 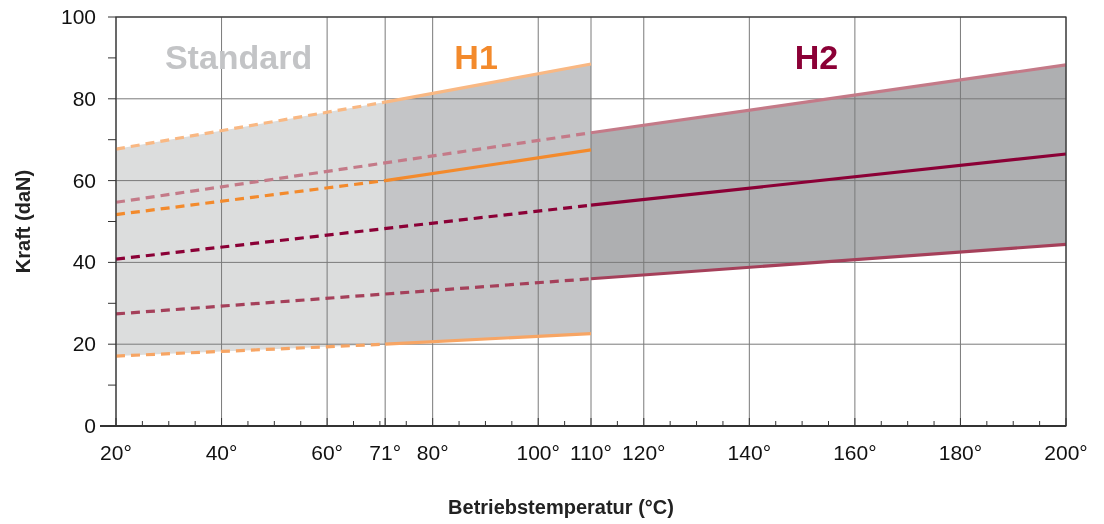 What do you see at coordinates (855, 452) in the screenshot?
I see `x-tick-label: 160°` at bounding box center [855, 452].